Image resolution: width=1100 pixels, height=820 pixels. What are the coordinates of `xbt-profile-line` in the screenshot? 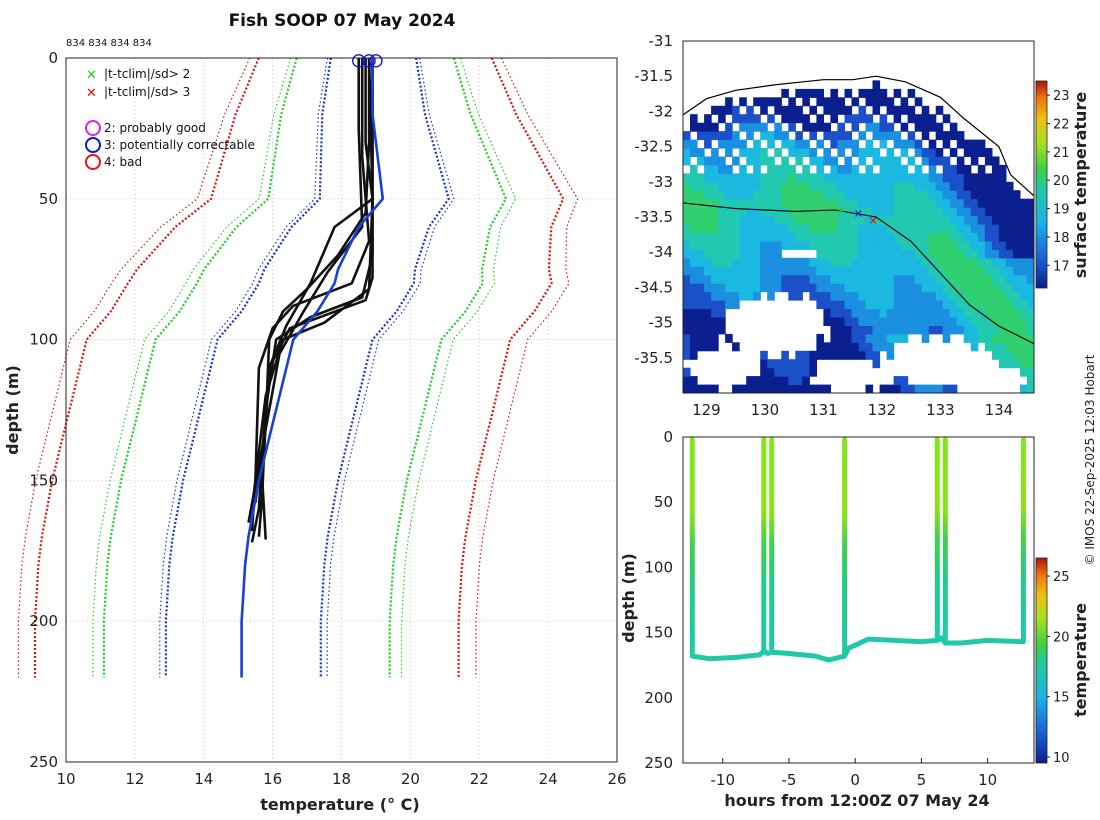 It's located at (305, 290).